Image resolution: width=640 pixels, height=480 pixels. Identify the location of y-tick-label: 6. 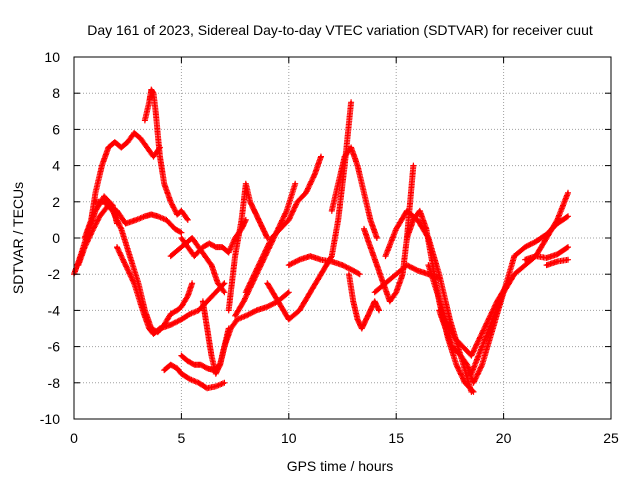
(56, 129).